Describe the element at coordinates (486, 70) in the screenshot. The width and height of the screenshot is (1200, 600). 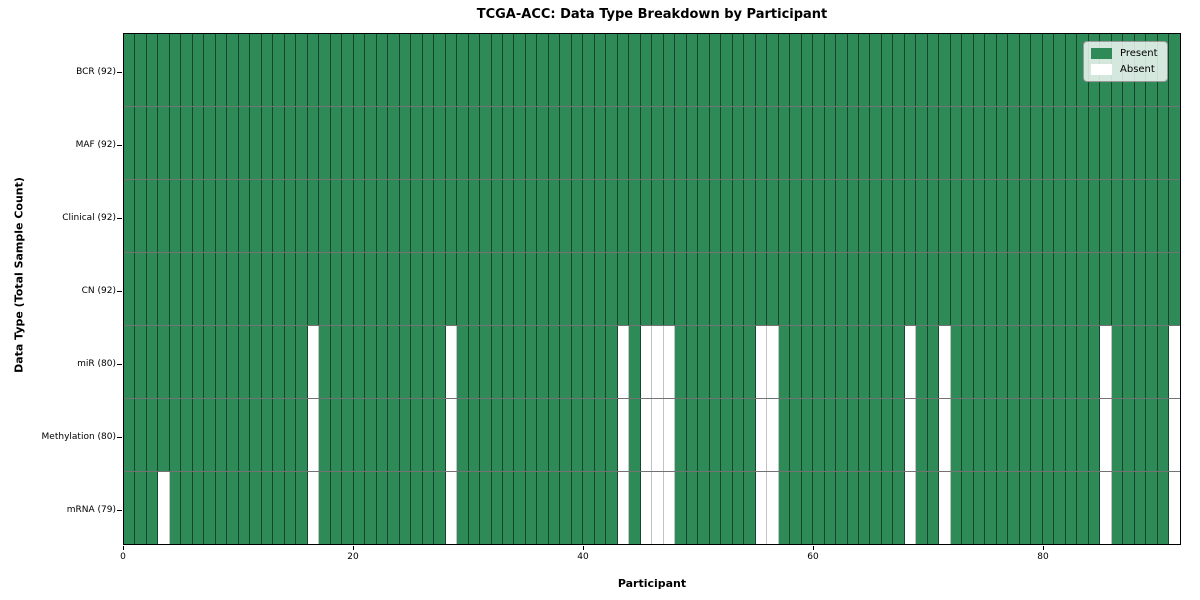
I see `cell-bcr-p31` at that location.